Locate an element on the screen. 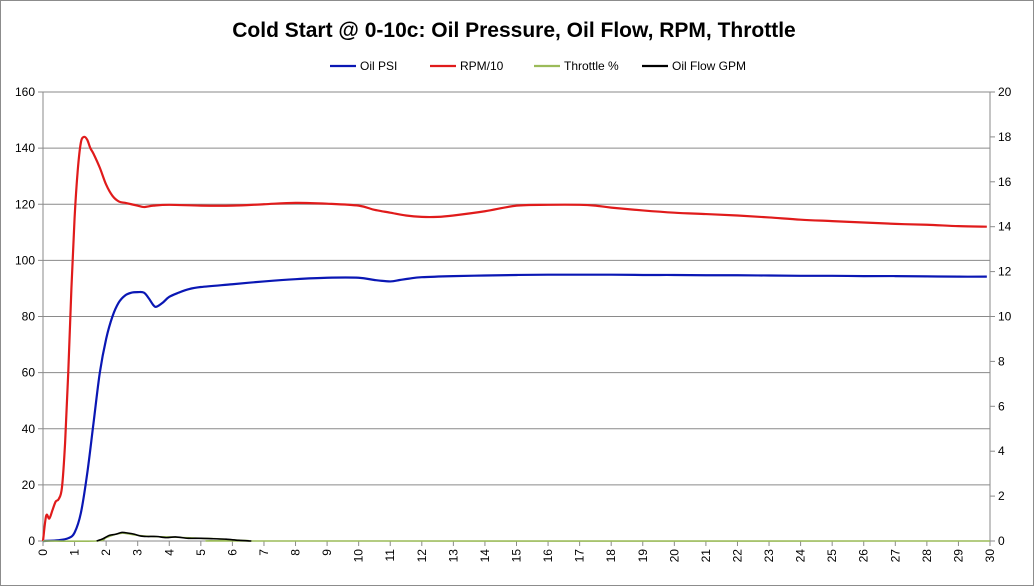 The height and width of the screenshot is (586, 1034). x-tick-label-17: 17 is located at coordinates (580, 556).